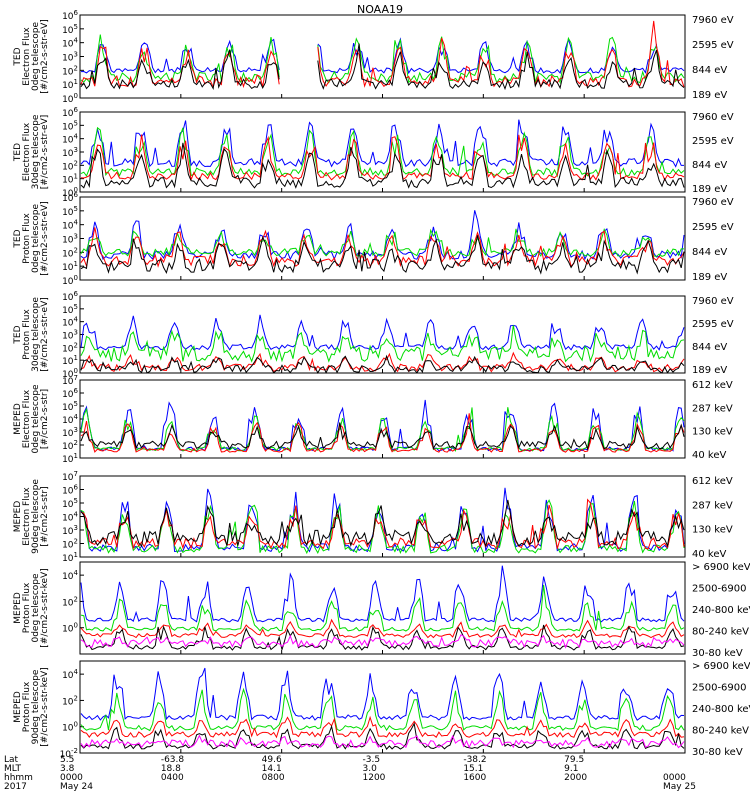 This screenshot has width=750, height=800. What do you see at coordinates (382, 608) in the screenshot?
I see `series-line-80-240-kev` at bounding box center [382, 608].